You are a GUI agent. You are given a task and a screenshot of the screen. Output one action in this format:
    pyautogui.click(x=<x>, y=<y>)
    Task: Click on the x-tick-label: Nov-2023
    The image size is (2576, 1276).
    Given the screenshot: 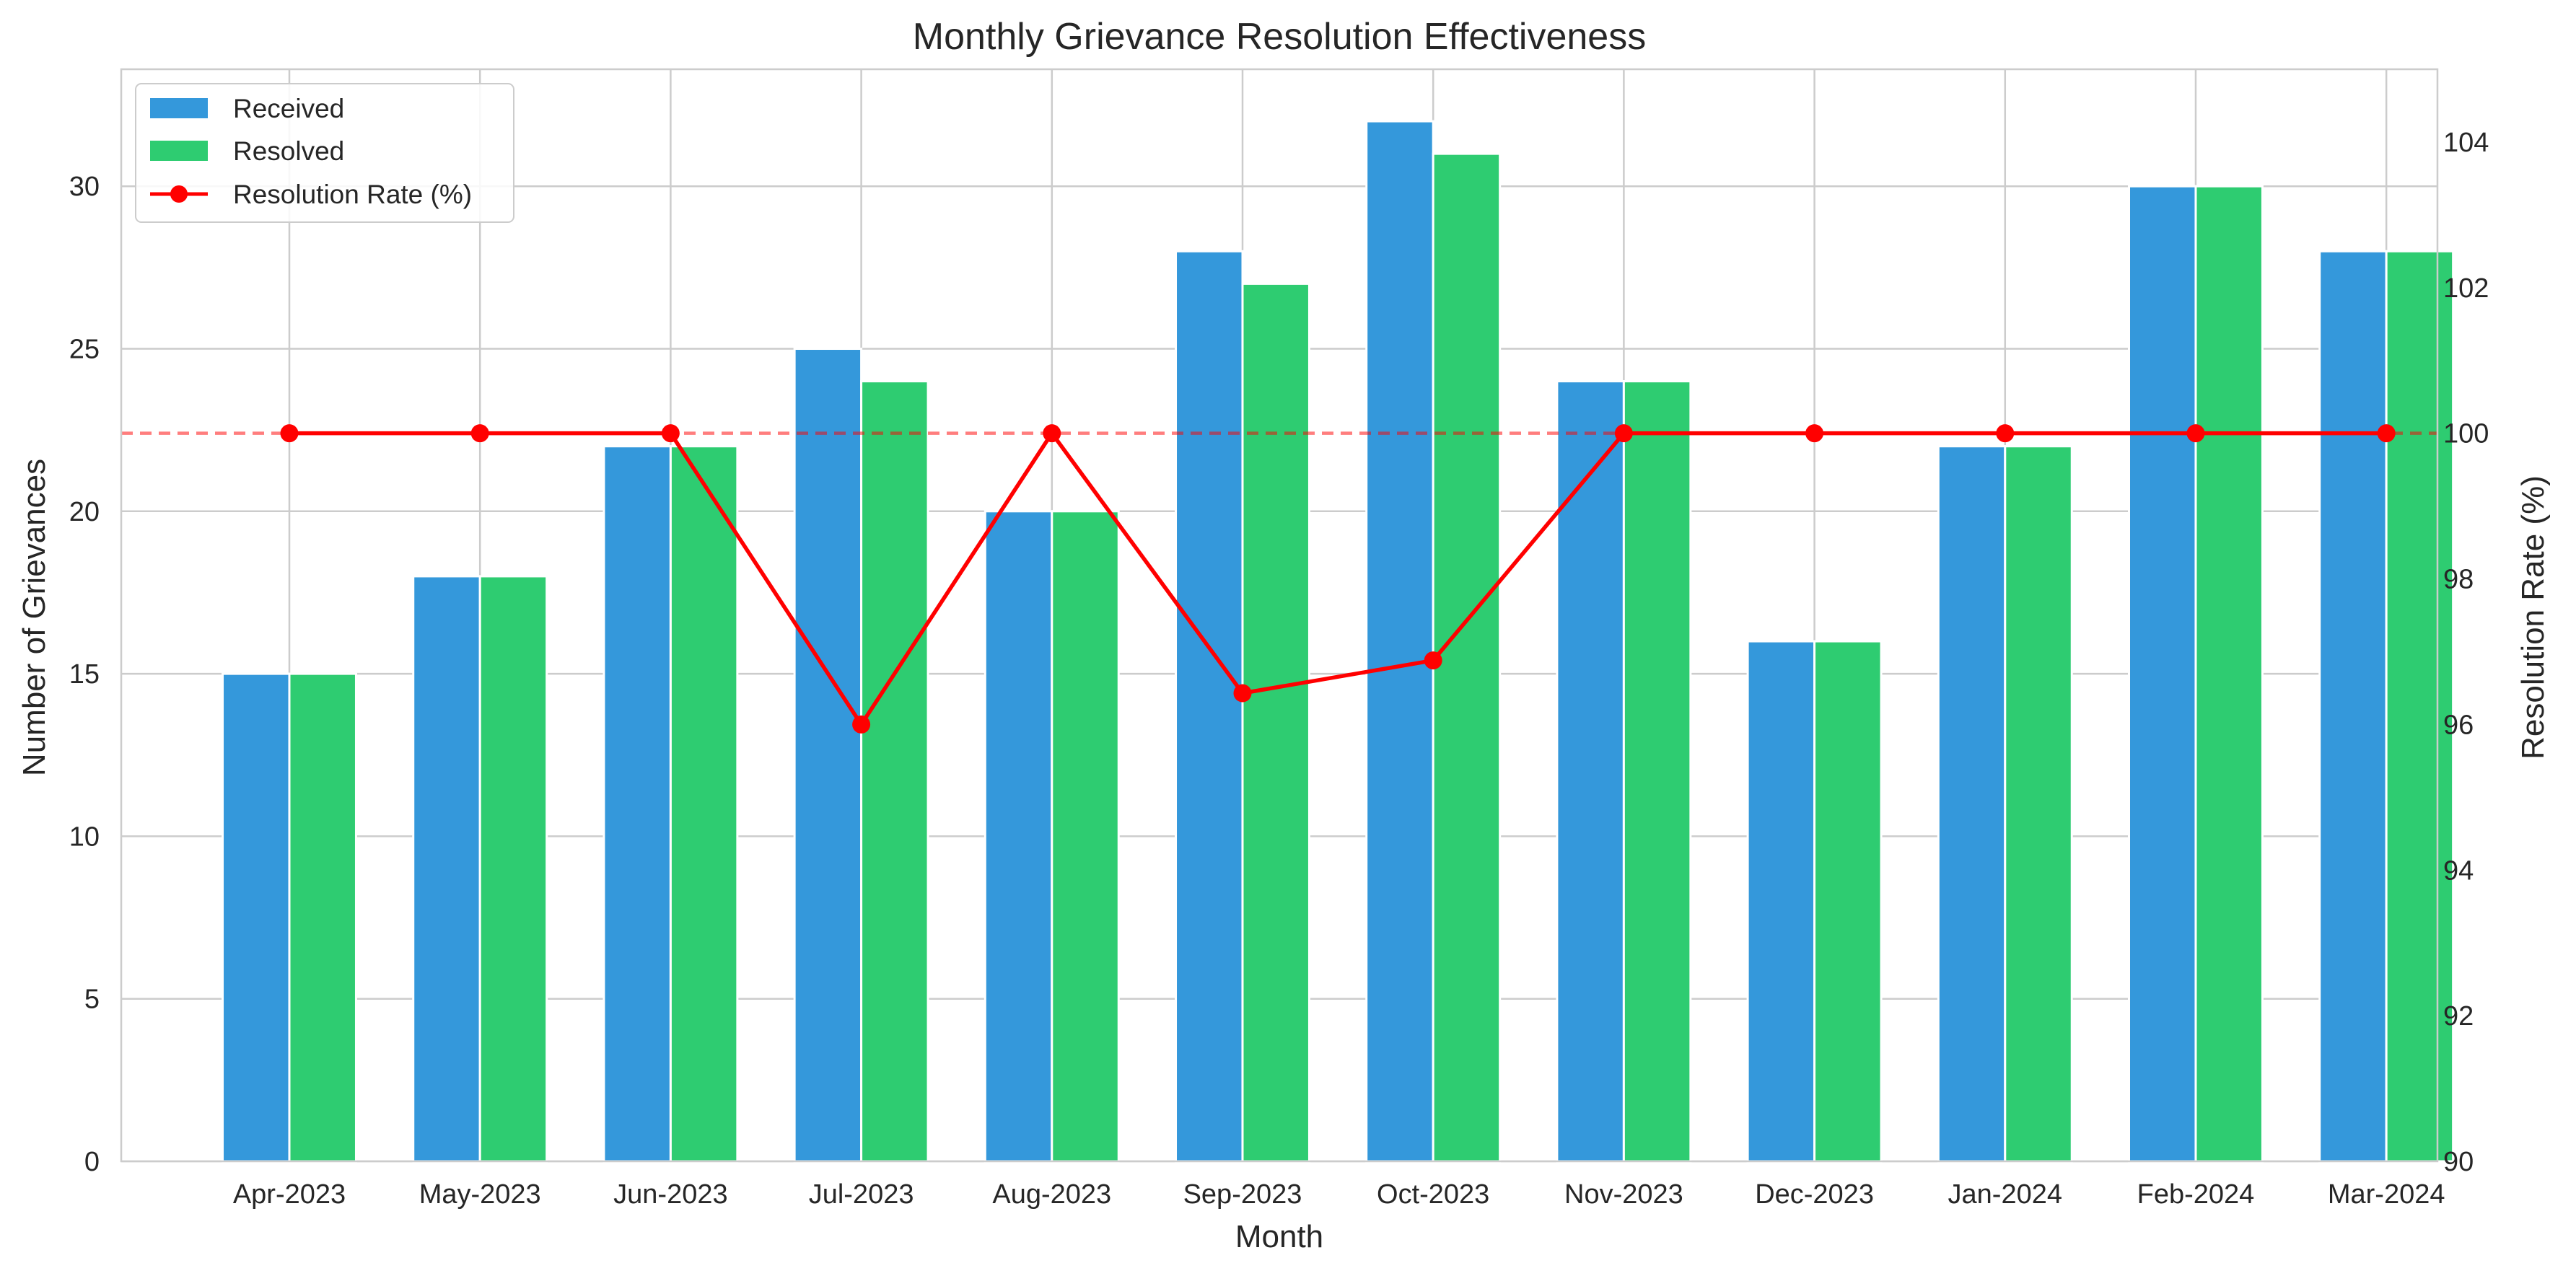 What is the action you would take?
    pyautogui.click(x=1624, y=1195)
    